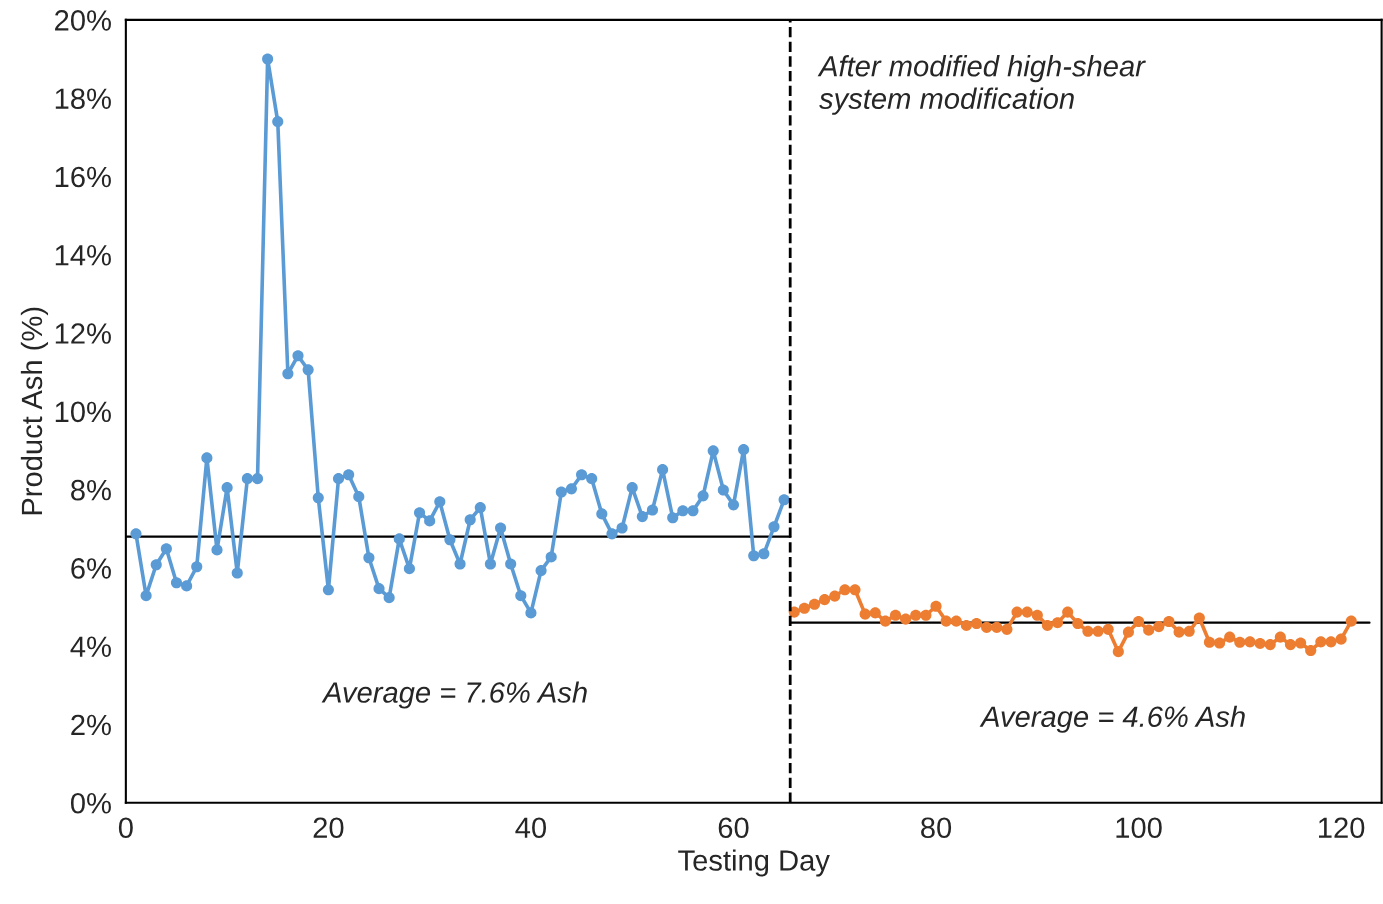  What do you see at coordinates (83, 255) in the screenshot?
I see `y-tick-label: 14%` at bounding box center [83, 255].